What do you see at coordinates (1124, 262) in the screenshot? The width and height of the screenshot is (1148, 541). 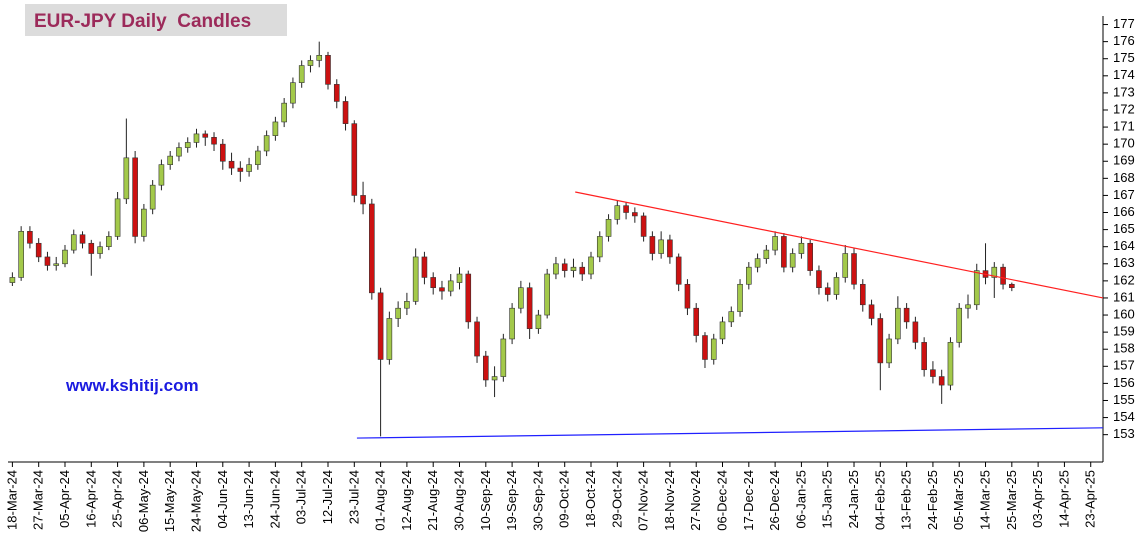 I see `y-tick-label: 163` at bounding box center [1124, 262].